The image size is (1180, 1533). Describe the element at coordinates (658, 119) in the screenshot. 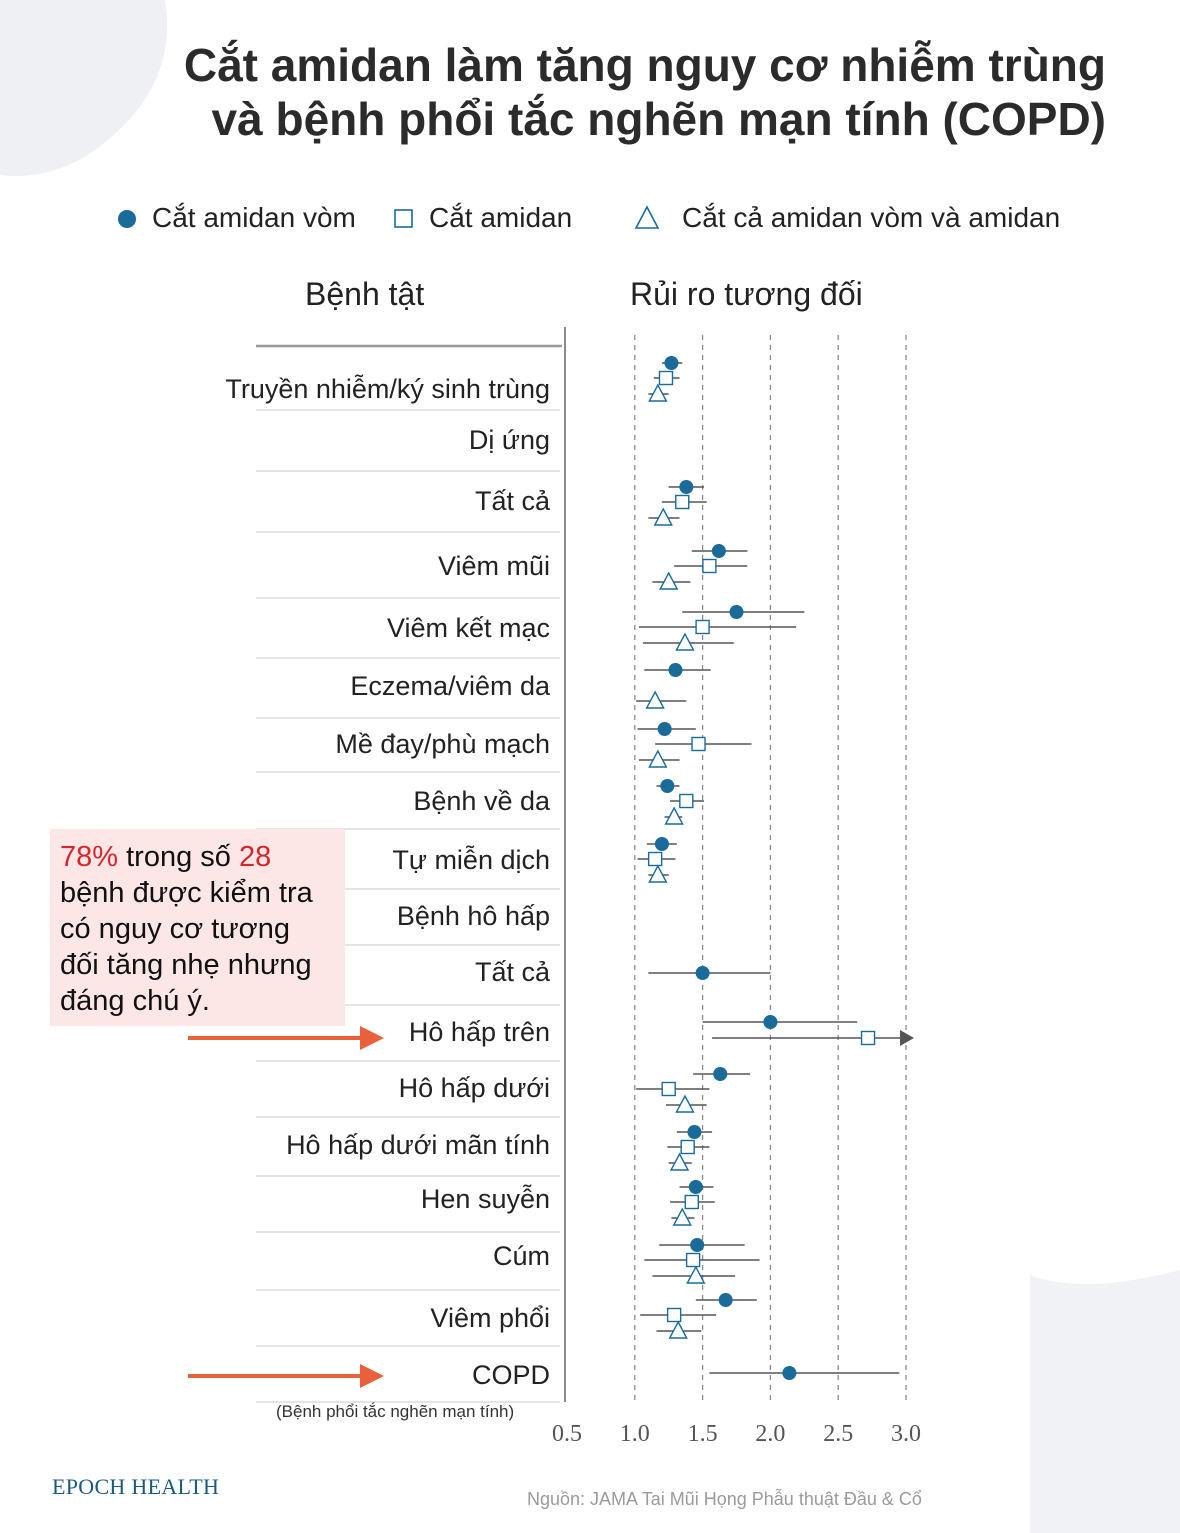

I see `page-title-line-2: và bệnh phổi tắc nghẽn mạn tính (COPD)` at that location.